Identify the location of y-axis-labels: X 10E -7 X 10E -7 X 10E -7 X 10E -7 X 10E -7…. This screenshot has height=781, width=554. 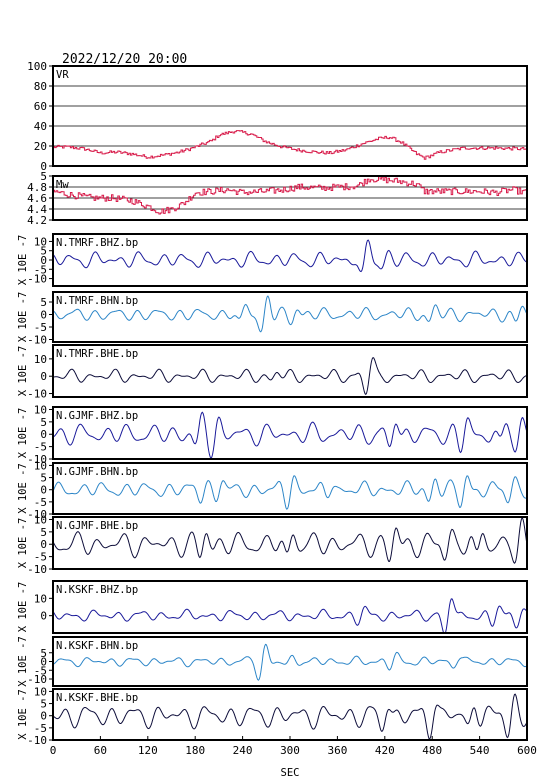
(23, 487).